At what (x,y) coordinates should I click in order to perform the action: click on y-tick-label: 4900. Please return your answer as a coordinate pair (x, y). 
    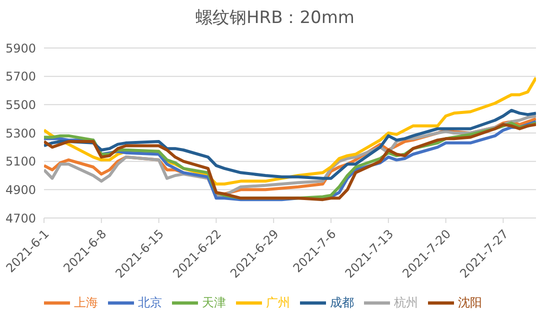
    Looking at the image, I should click on (20, 189).